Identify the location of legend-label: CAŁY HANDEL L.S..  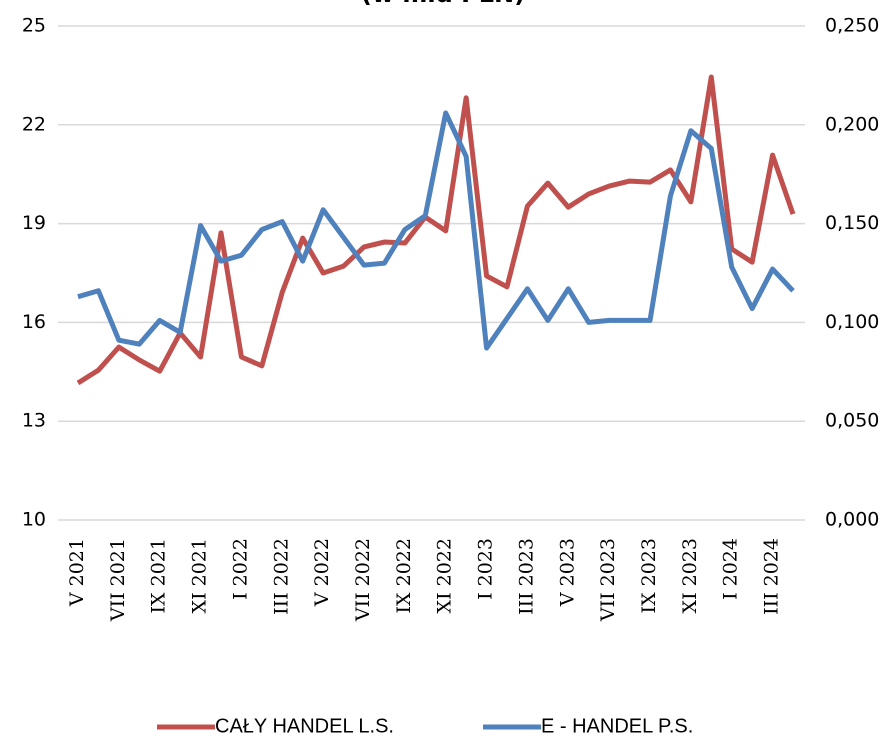
(304, 726).